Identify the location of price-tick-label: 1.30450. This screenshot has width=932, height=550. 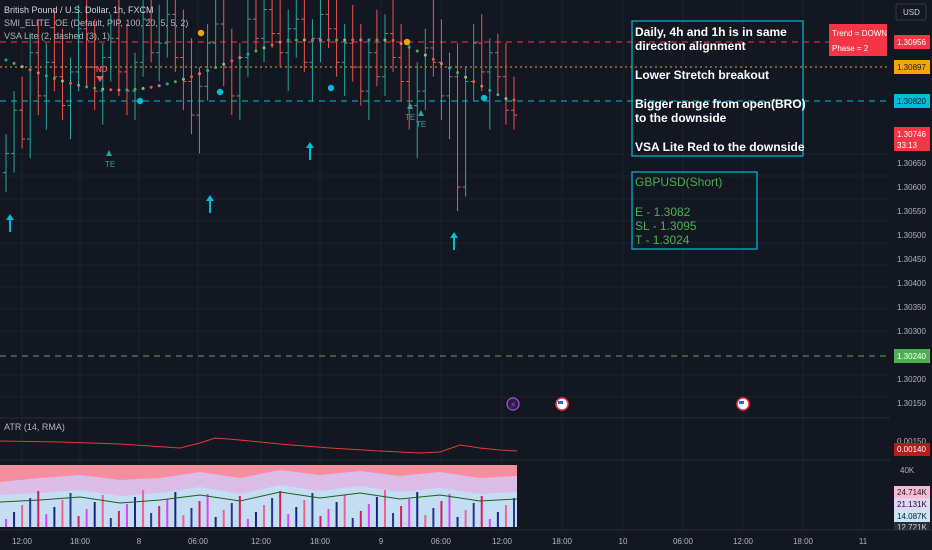
(911, 259).